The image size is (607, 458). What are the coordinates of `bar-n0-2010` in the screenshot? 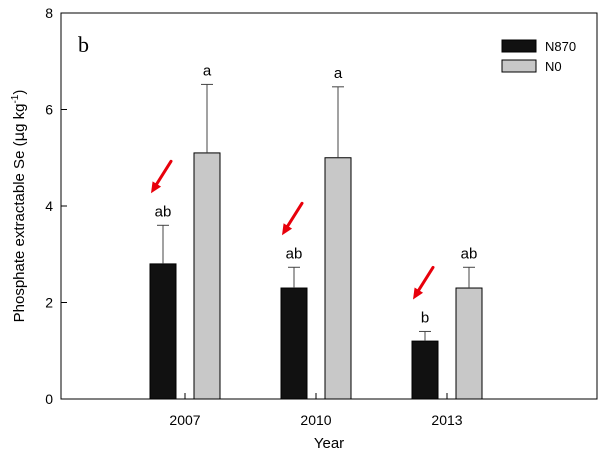 It's located at (338, 278).